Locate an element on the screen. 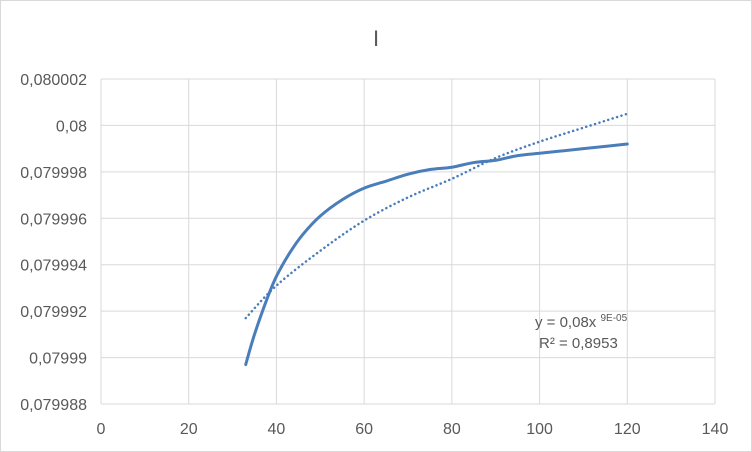  y-tick-label: 0,079988 is located at coordinates (53, 405).